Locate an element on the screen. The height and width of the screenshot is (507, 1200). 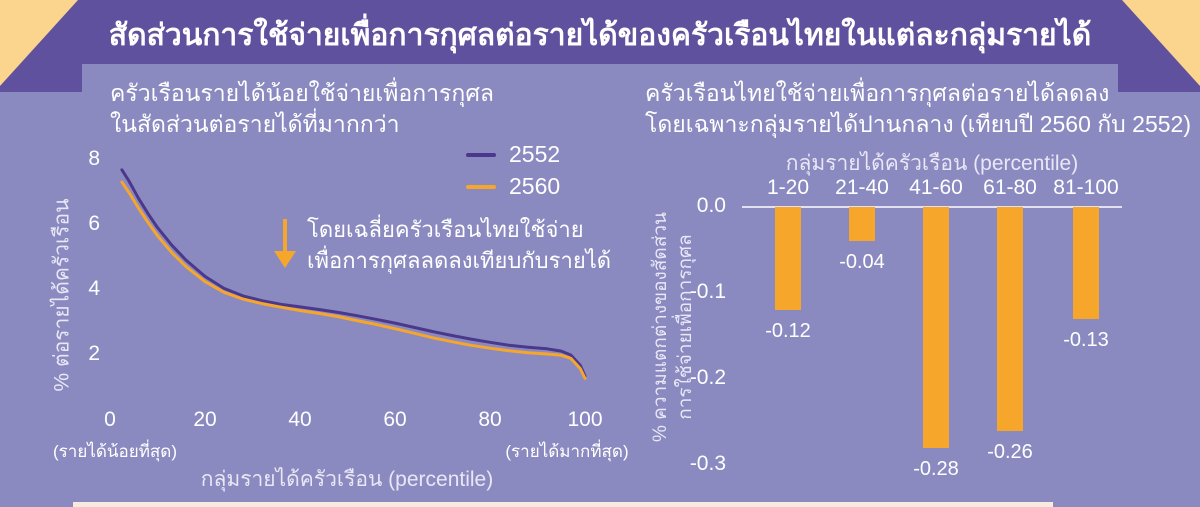
left-chart-x-min-note: (รายได้น้อยที่สุด) is located at coordinates (115, 451).